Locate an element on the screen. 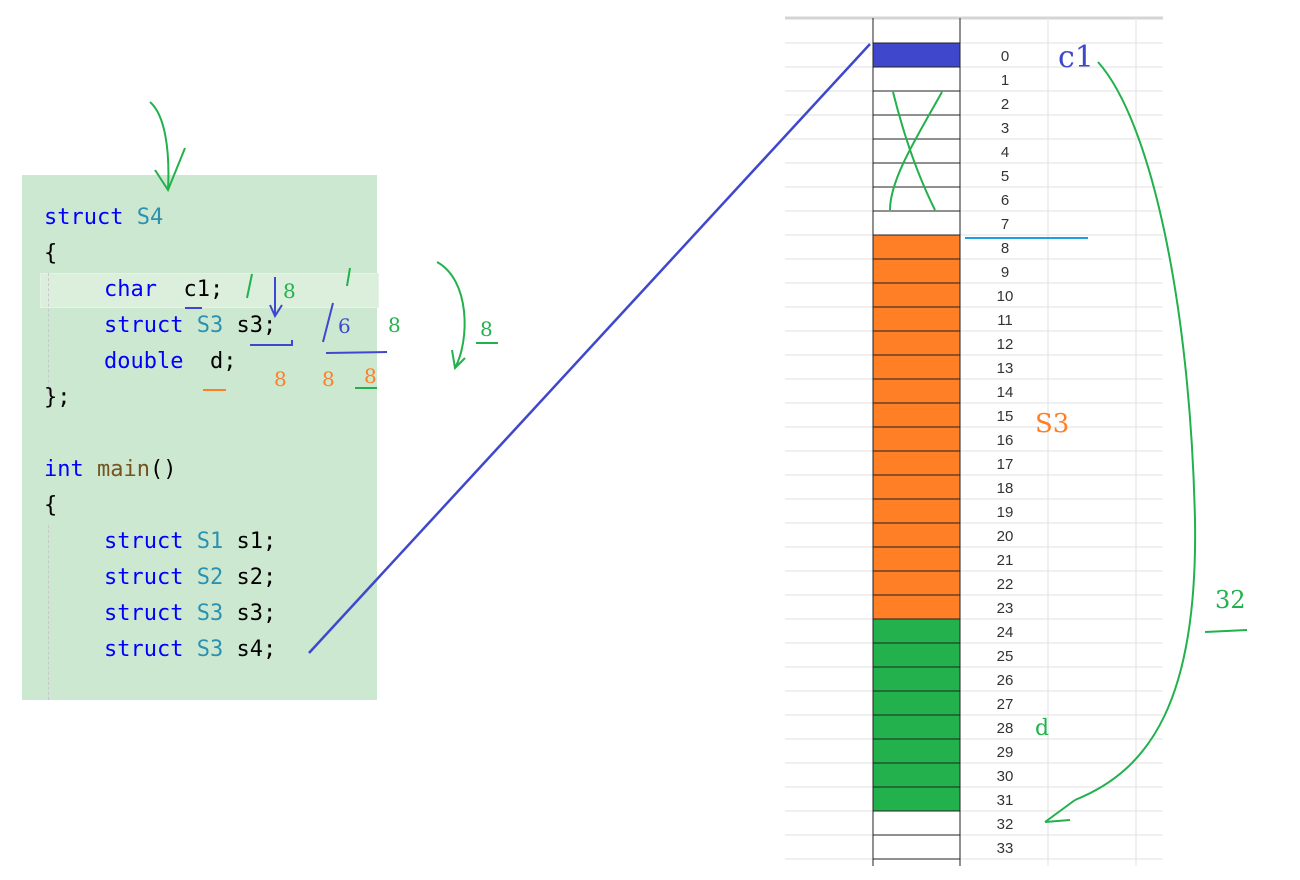 This screenshot has height=880, width=1300. byte-offset-label: 25 is located at coordinates (1005, 656).